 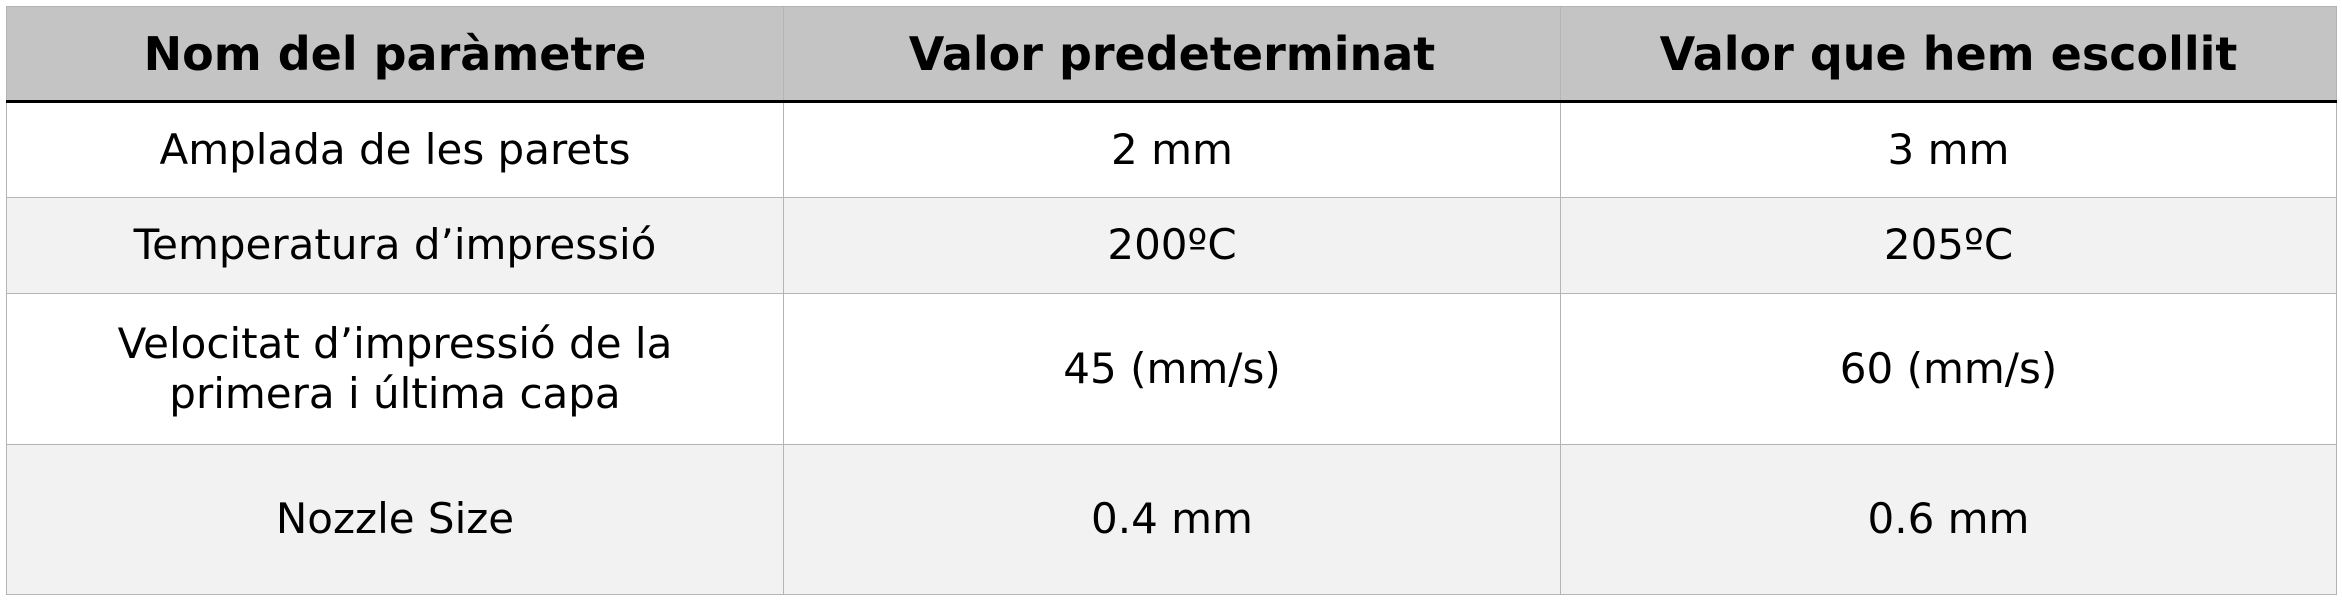 I want to click on header-chosen-value: Valor que hem escollit, so click(x=1948, y=54).